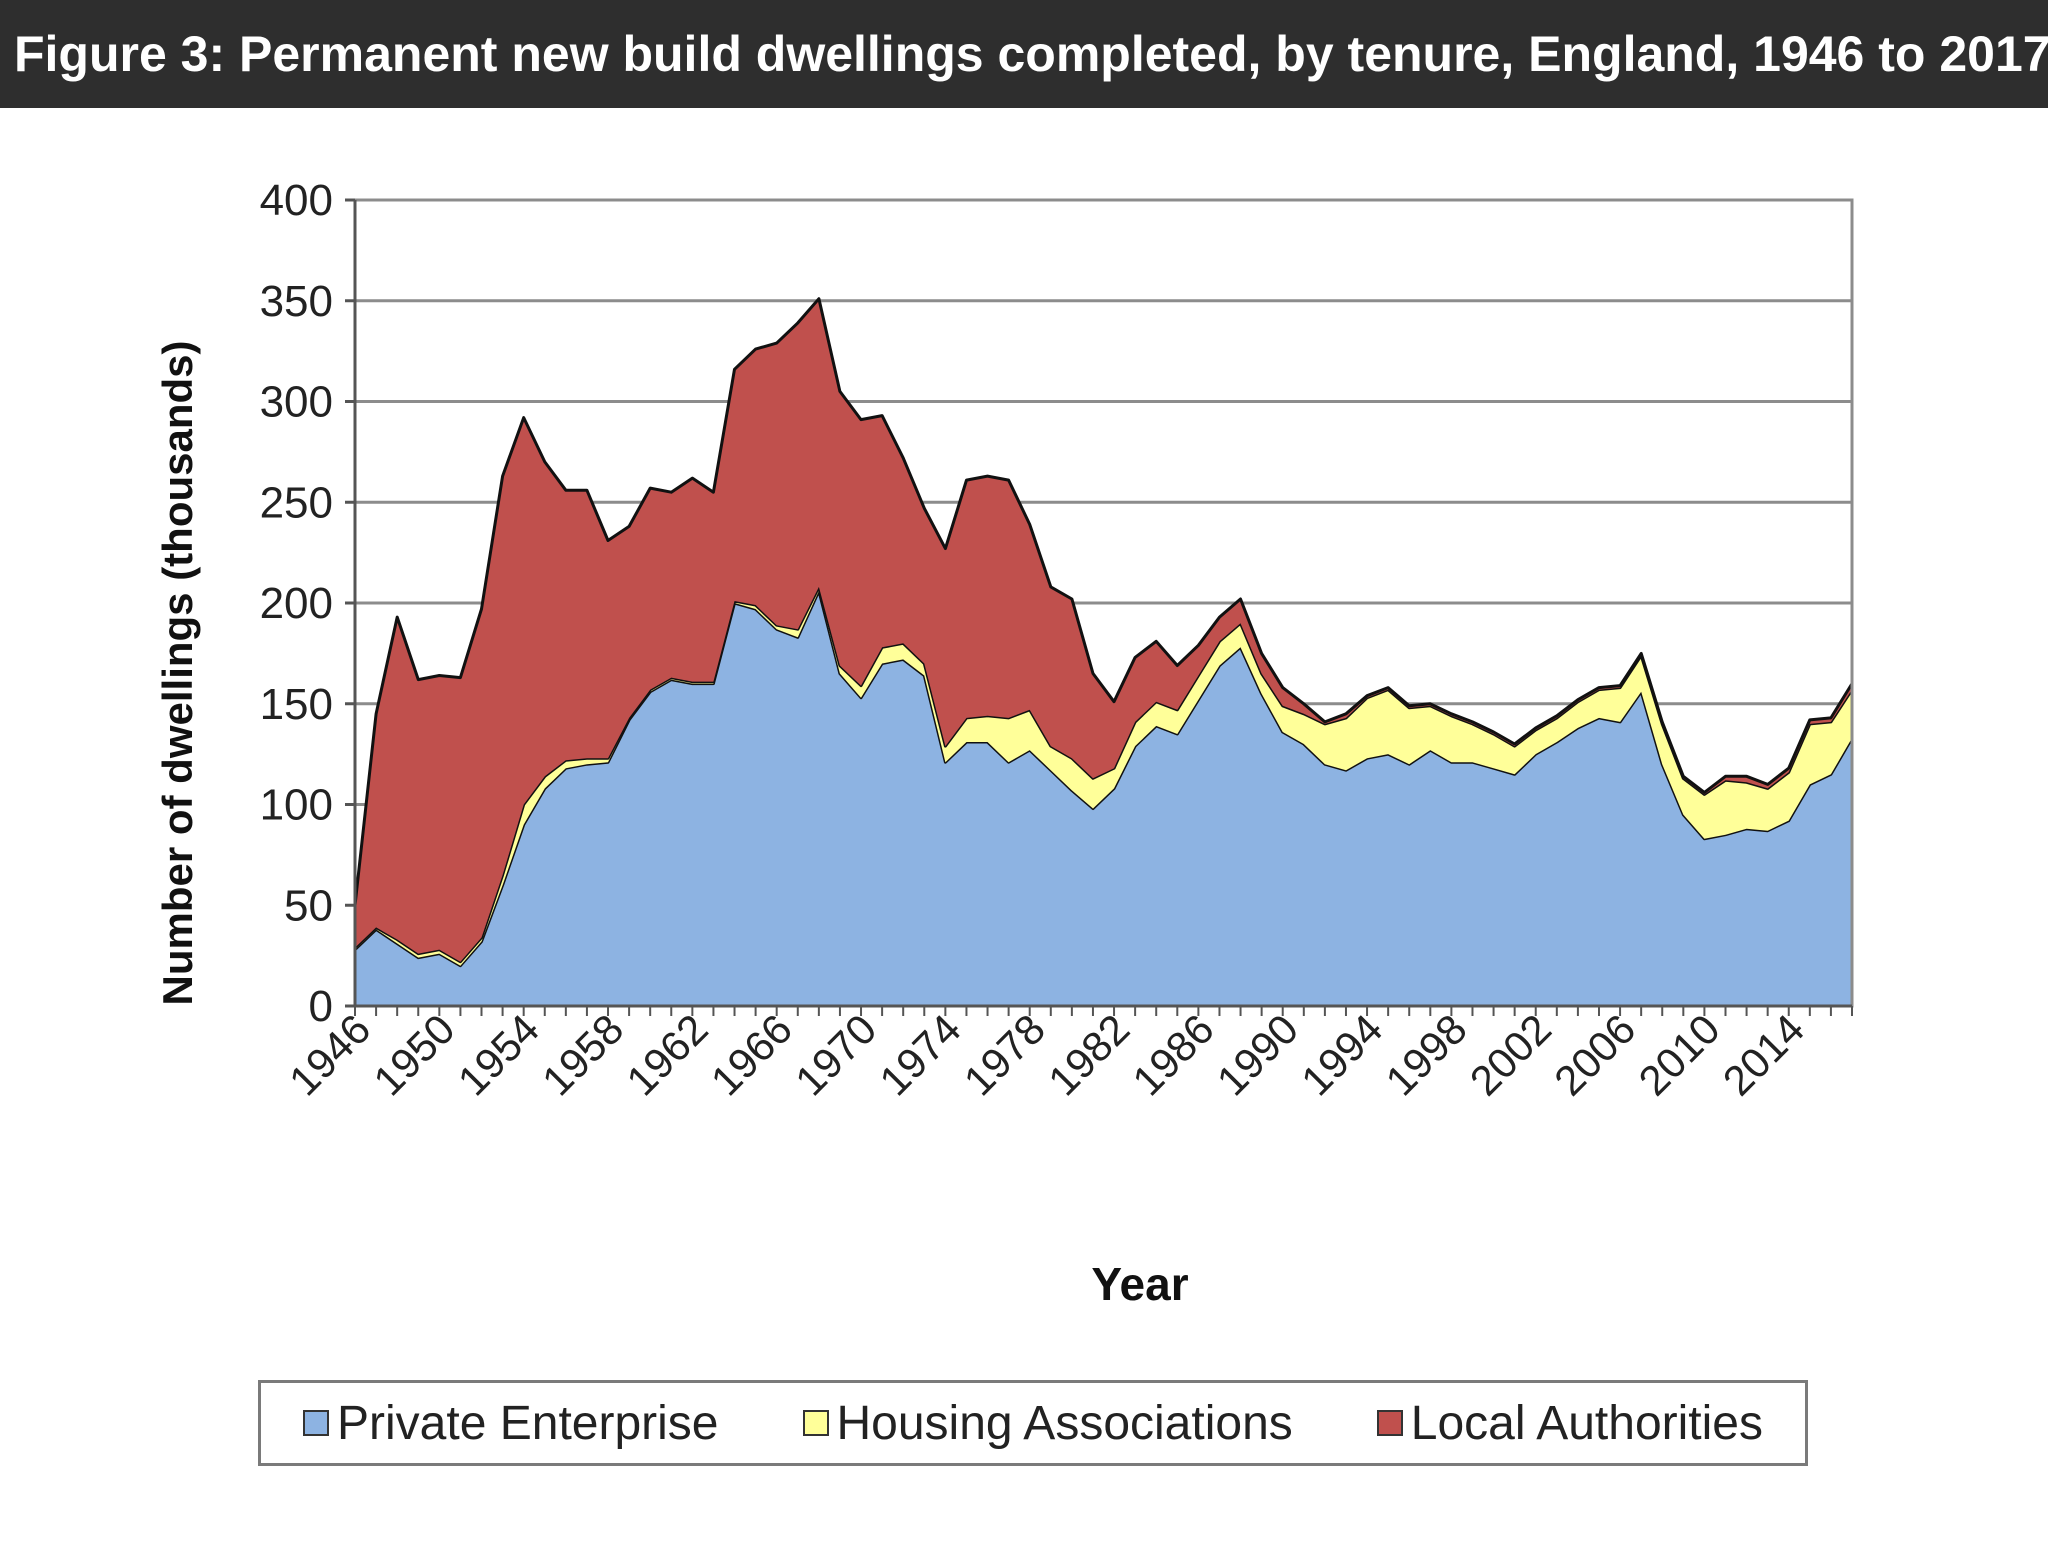 The width and height of the screenshot is (2048, 1541). I want to click on legend-swatch-housing-associations, so click(815, 1423).